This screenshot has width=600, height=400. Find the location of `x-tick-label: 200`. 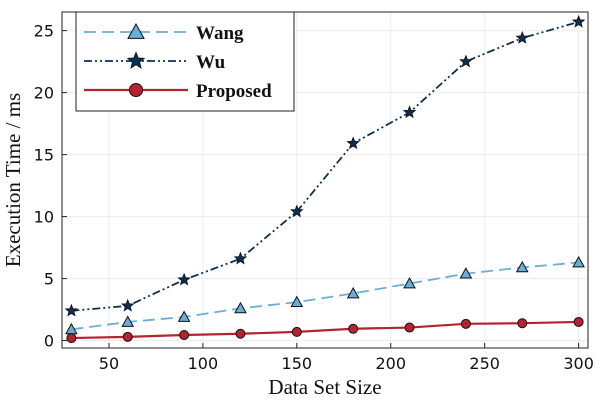

x-tick-label: 200 is located at coordinates (390, 363).